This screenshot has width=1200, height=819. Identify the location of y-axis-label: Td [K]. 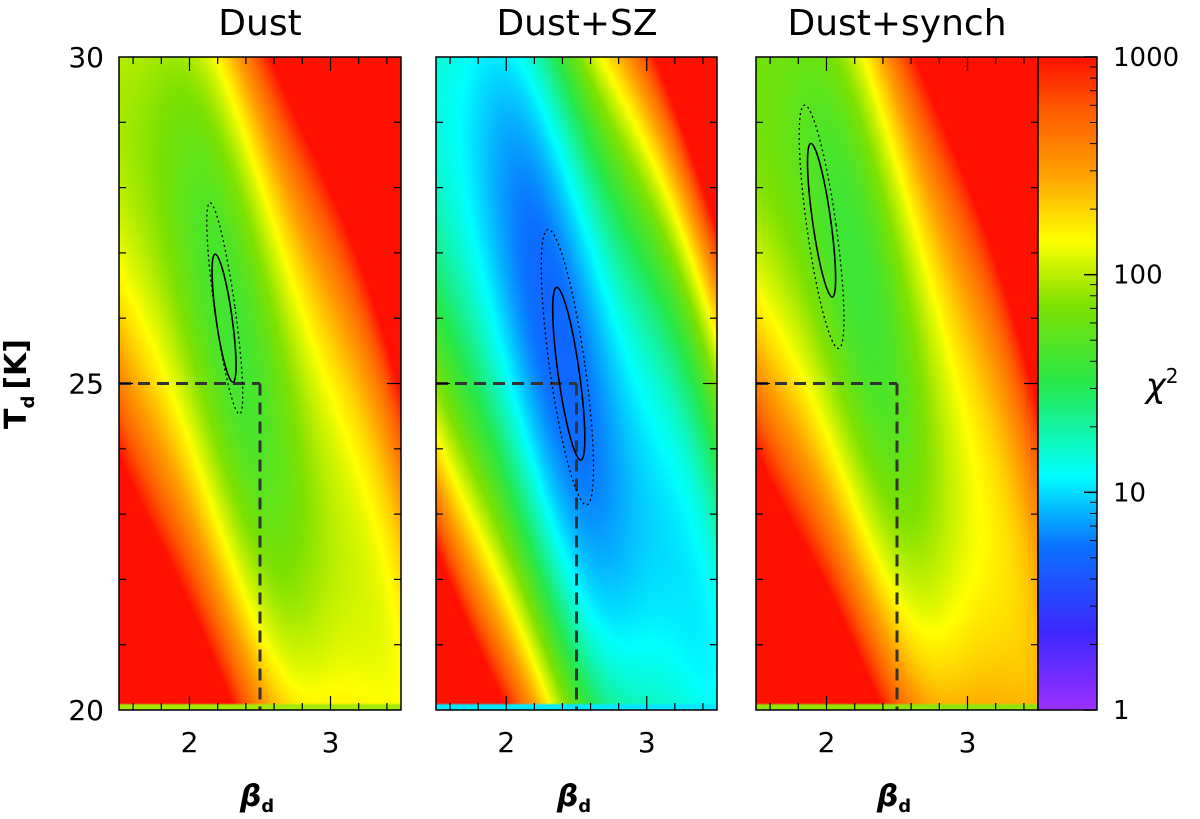
(19, 384).